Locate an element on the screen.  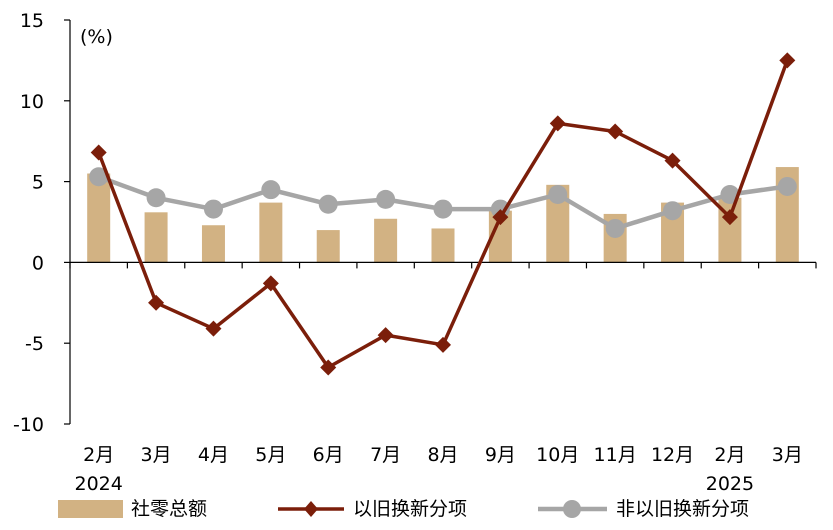
unit-label: (%) is located at coordinates (96, 37).